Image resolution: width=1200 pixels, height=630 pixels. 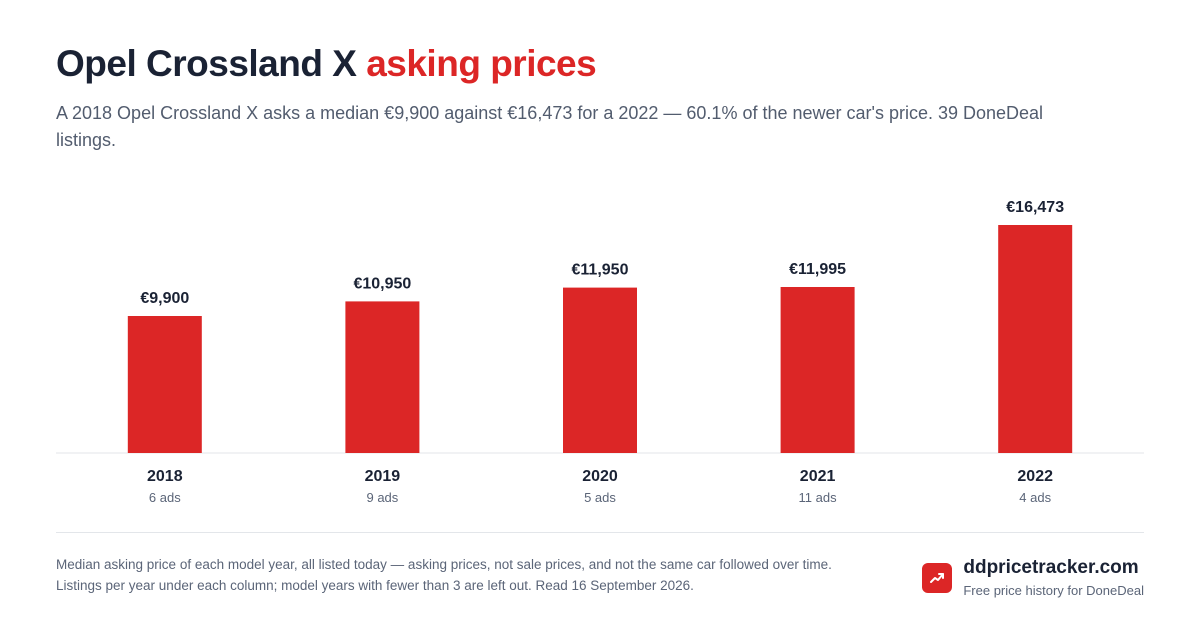 What do you see at coordinates (165, 497) in the screenshot?
I see `ads-count-label: 6 ads` at bounding box center [165, 497].